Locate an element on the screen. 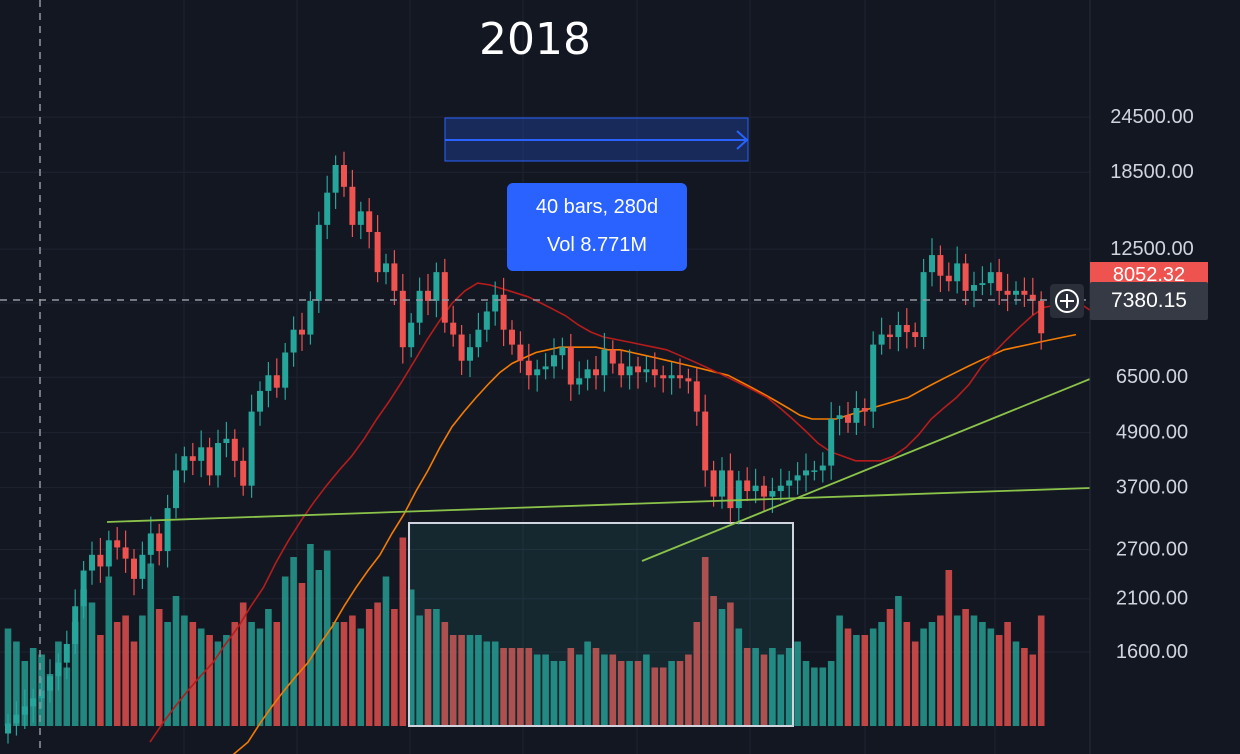 This screenshot has height=754, width=1240. measure-bars-text: 40 bars, 280d is located at coordinates (597, 207).